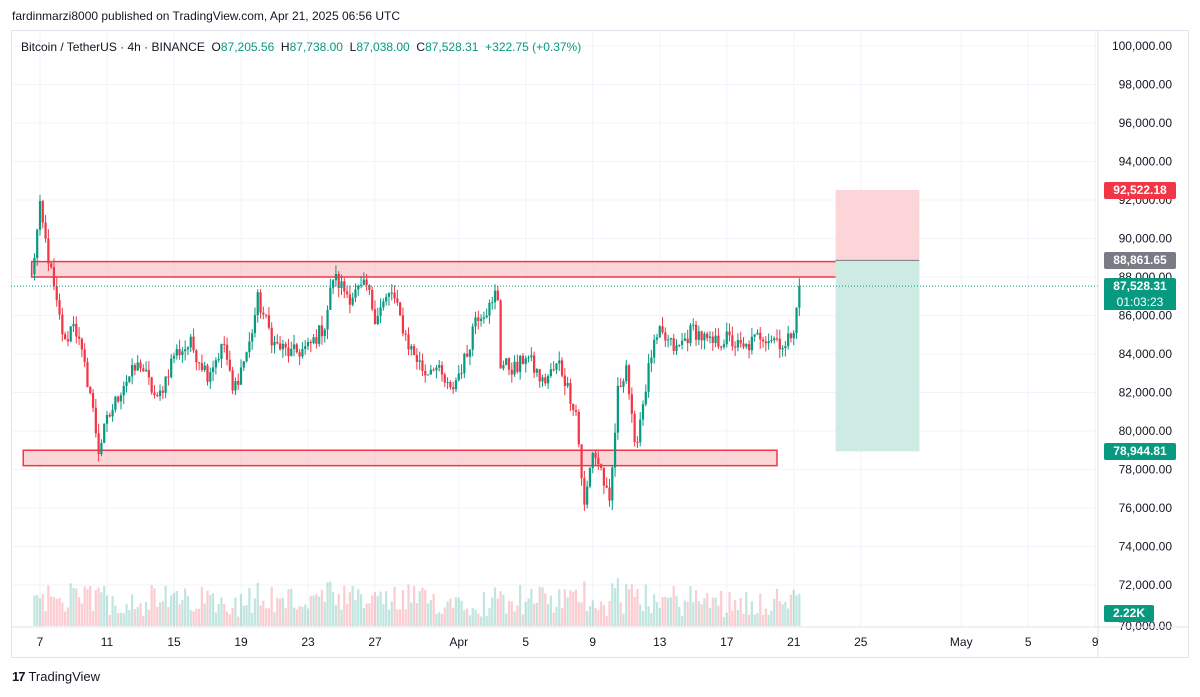 The width and height of the screenshot is (1200, 697). What do you see at coordinates (216, 47) in the screenshot?
I see `legend-o-key: O` at bounding box center [216, 47].